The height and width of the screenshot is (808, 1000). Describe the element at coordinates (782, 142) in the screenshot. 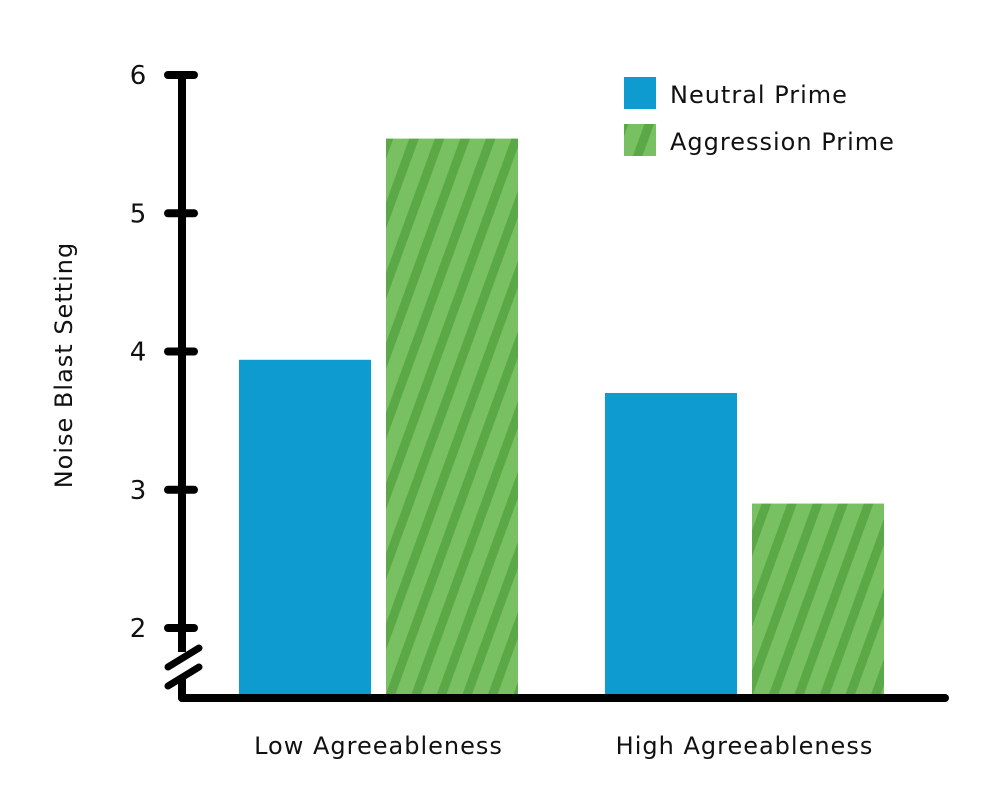

I see `legend-label: Aggression Prime` at that location.